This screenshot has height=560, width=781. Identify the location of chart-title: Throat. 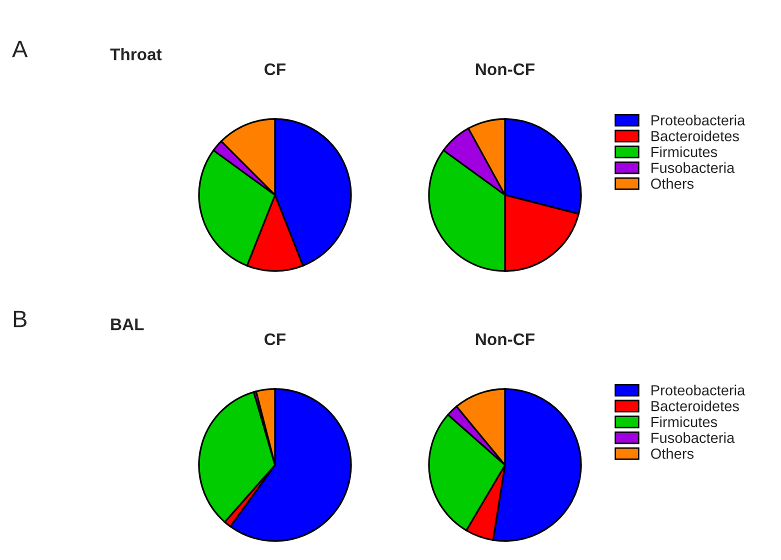
(136, 54).